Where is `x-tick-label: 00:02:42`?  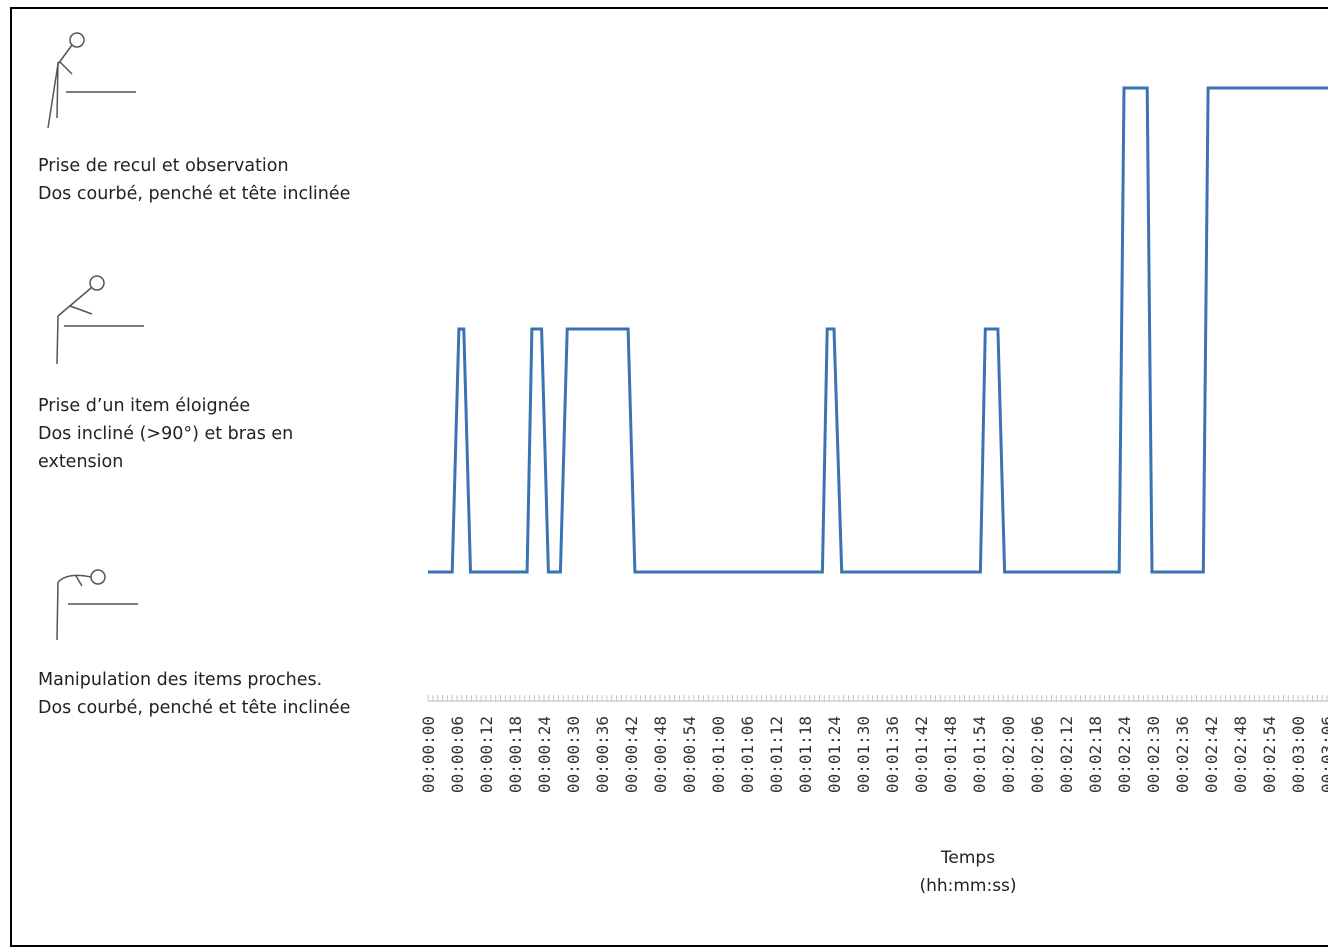 x-tick-label: 00:02:42 is located at coordinates (1211, 754).